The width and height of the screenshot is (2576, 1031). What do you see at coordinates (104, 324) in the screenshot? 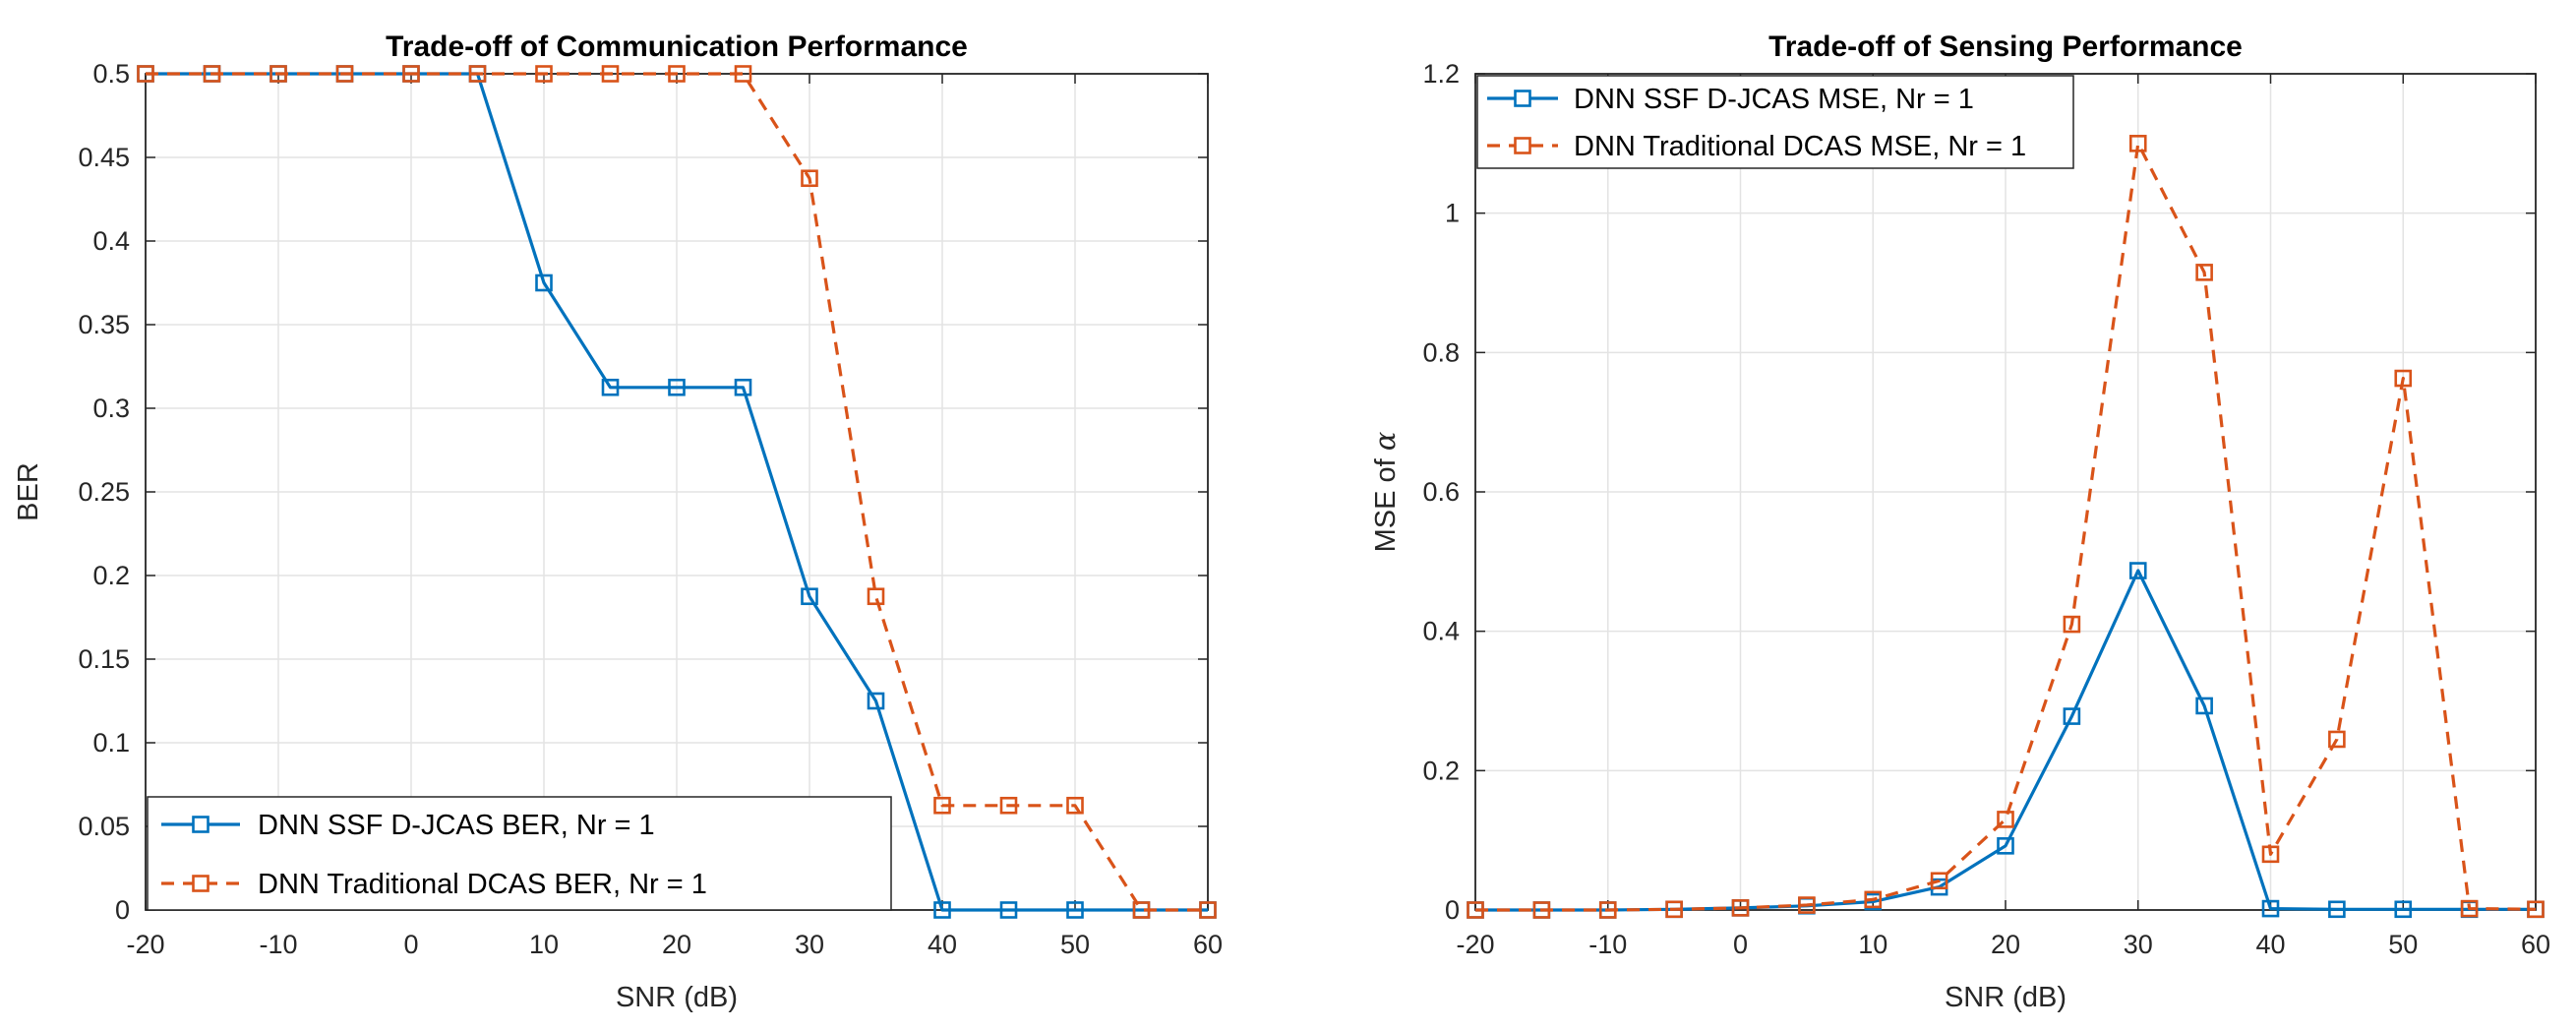
I see `y-tick-label: 0.35` at bounding box center [104, 324].